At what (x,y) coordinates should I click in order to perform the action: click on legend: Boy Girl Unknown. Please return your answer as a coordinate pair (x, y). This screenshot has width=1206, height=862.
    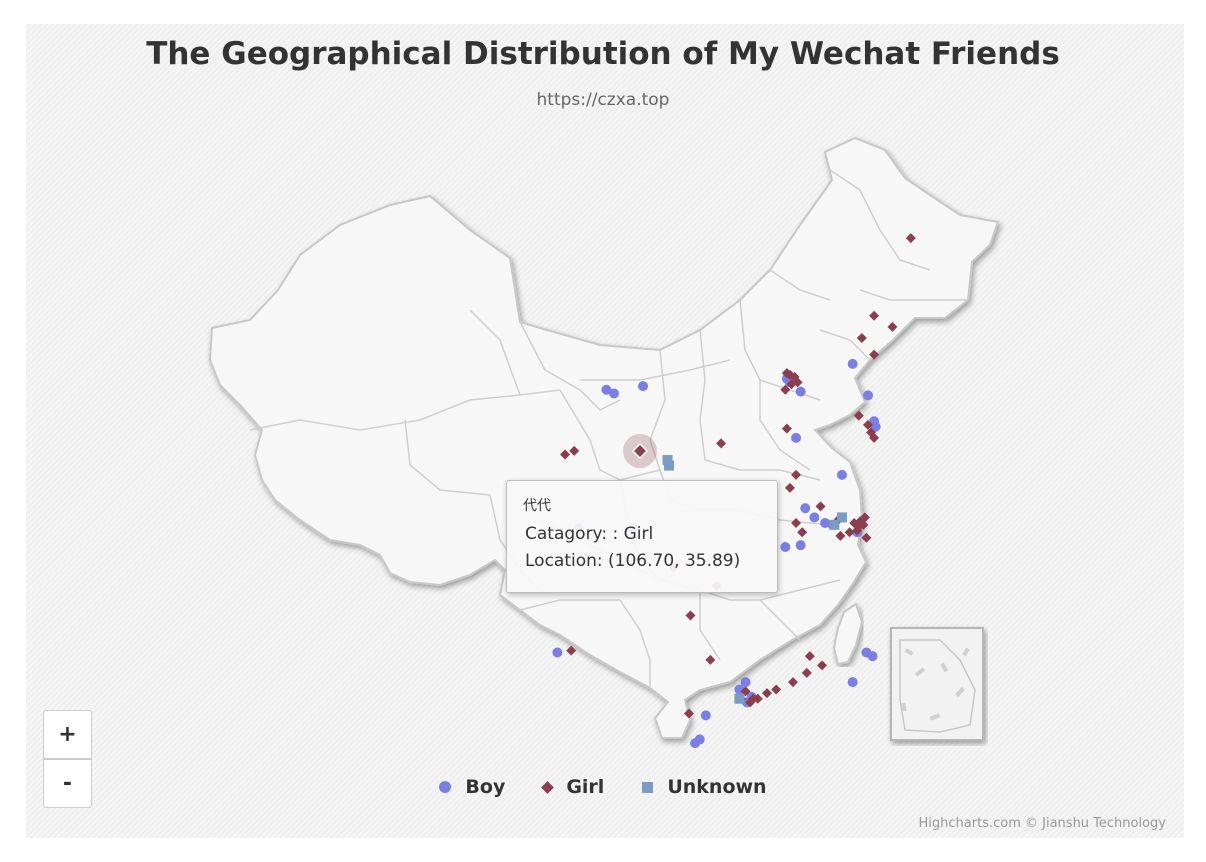
    Looking at the image, I should click on (603, 787).